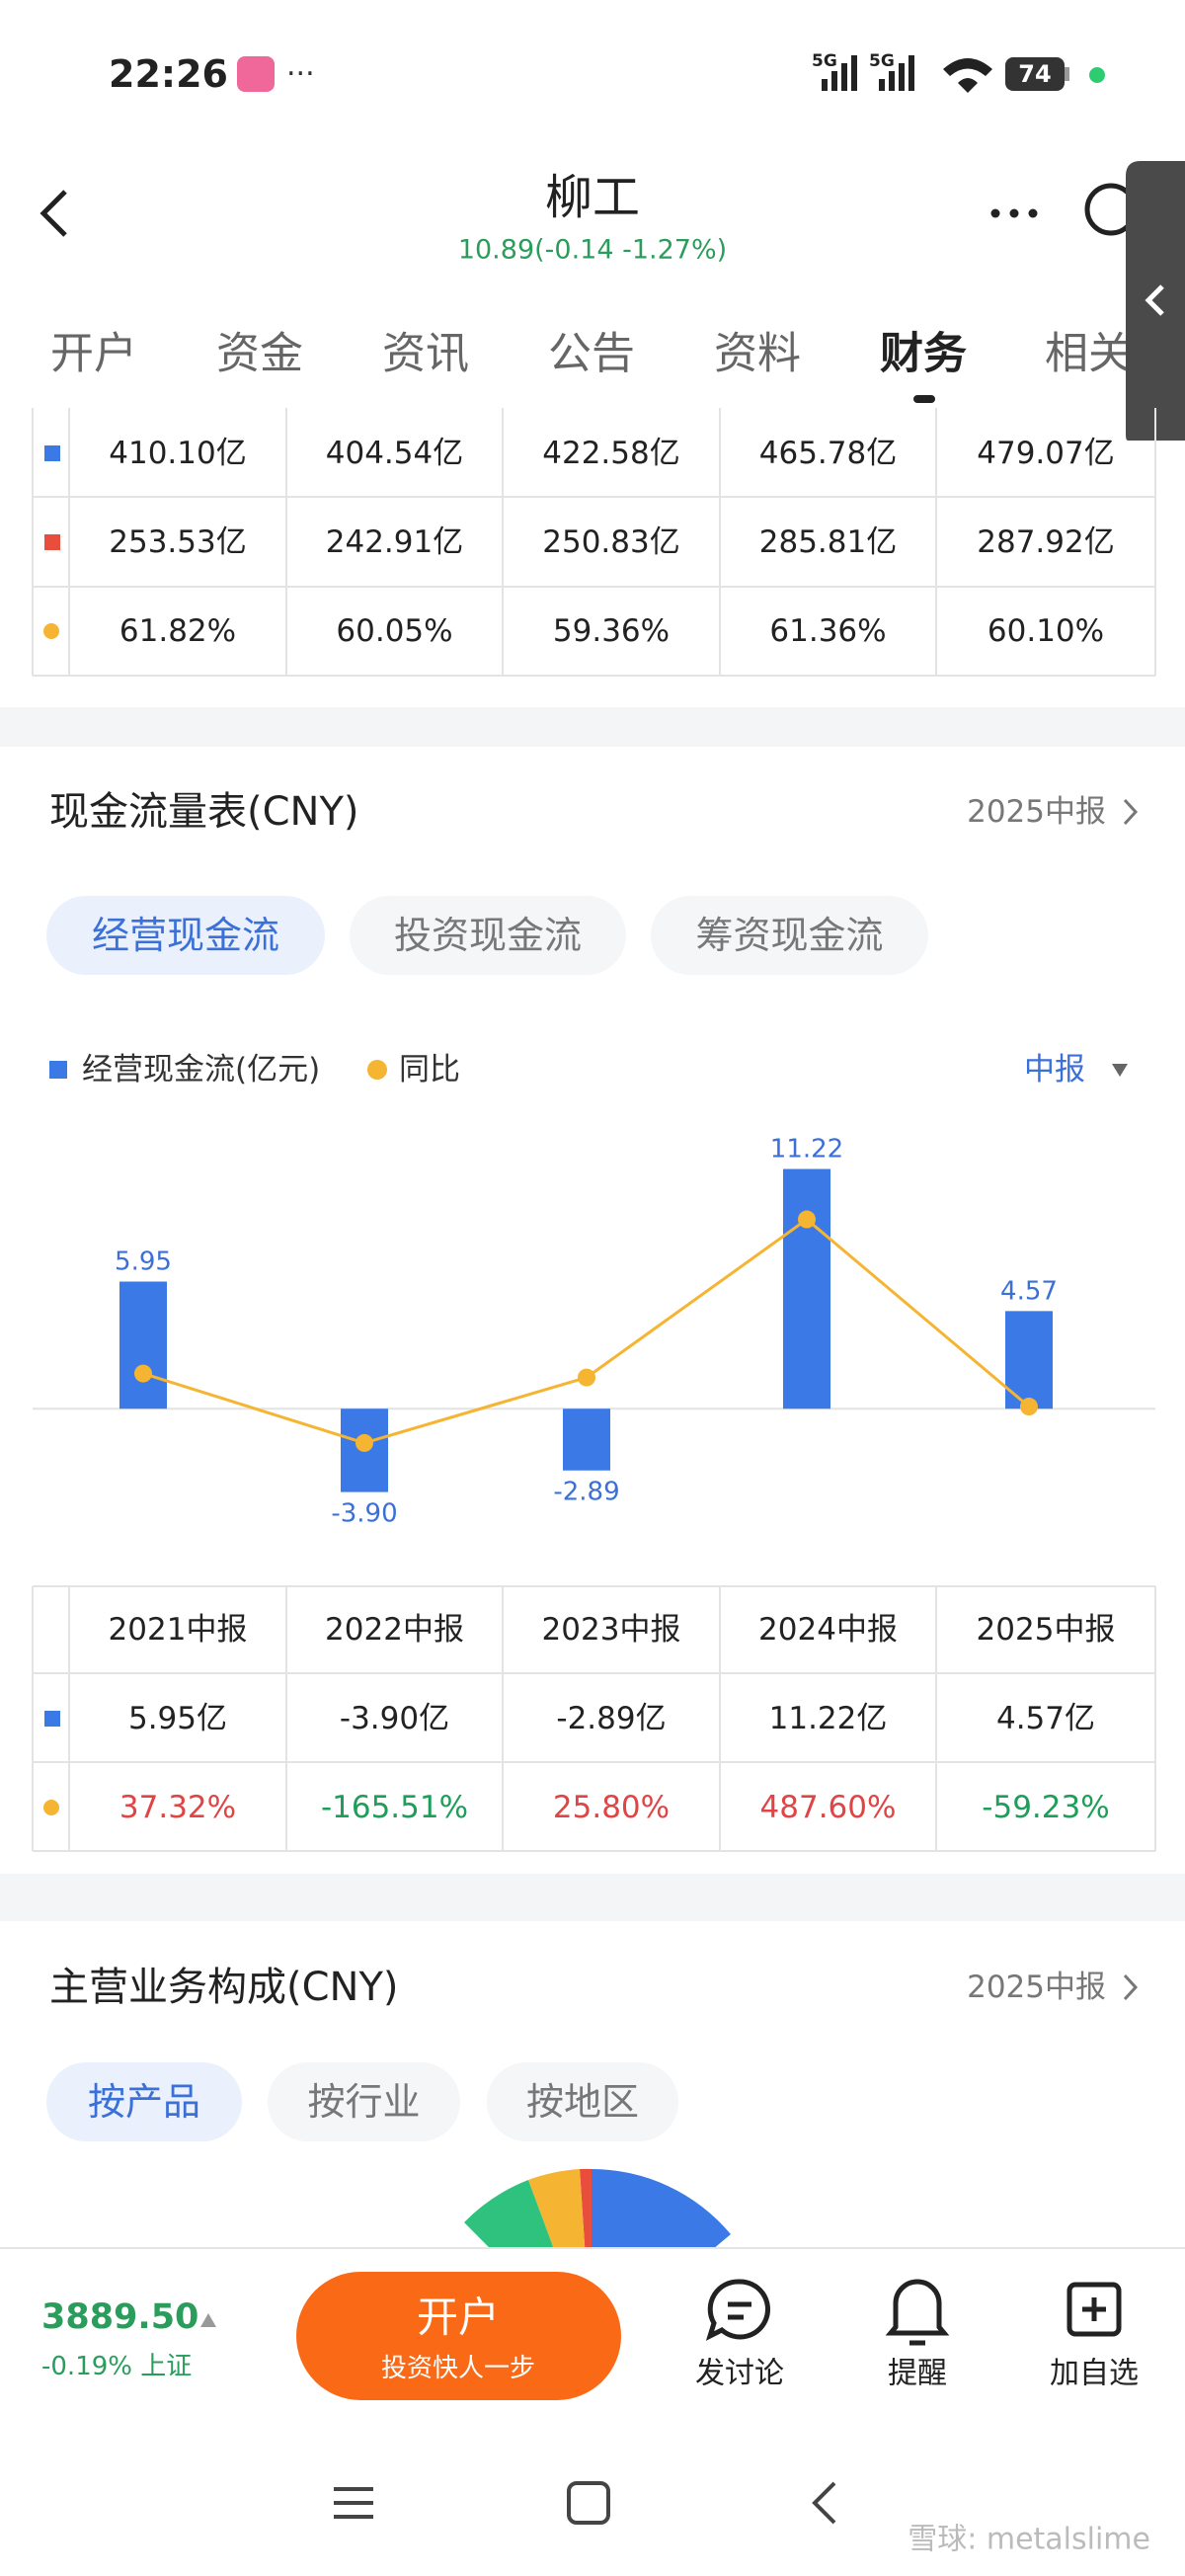  What do you see at coordinates (94, 354) in the screenshot?
I see `tab: 开户` at bounding box center [94, 354].